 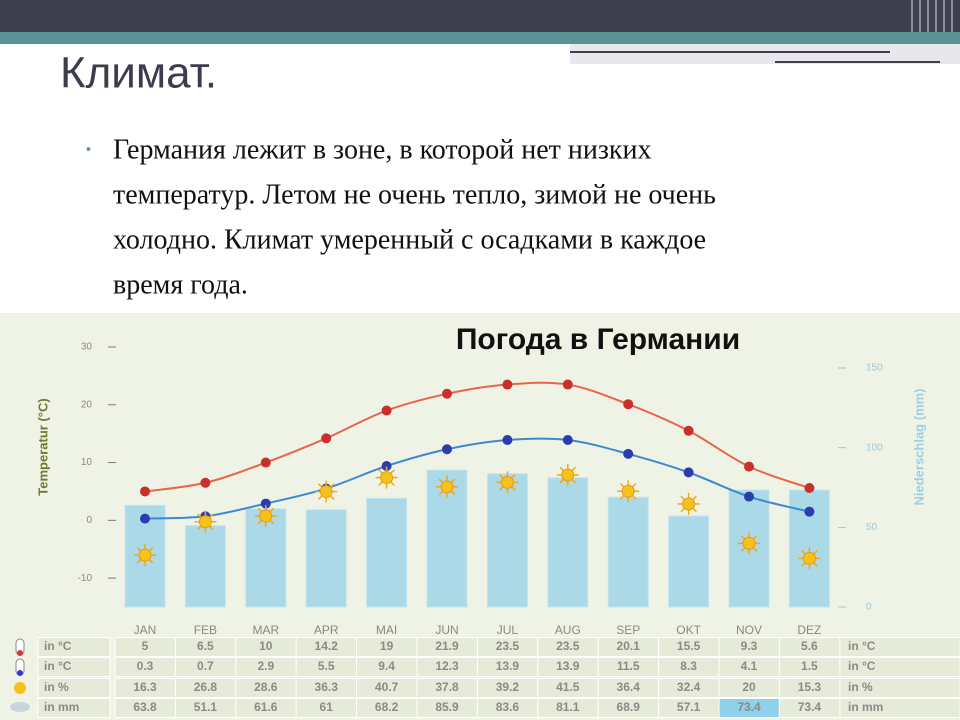 I want to click on table-value: 73.4, so click(x=810, y=707).